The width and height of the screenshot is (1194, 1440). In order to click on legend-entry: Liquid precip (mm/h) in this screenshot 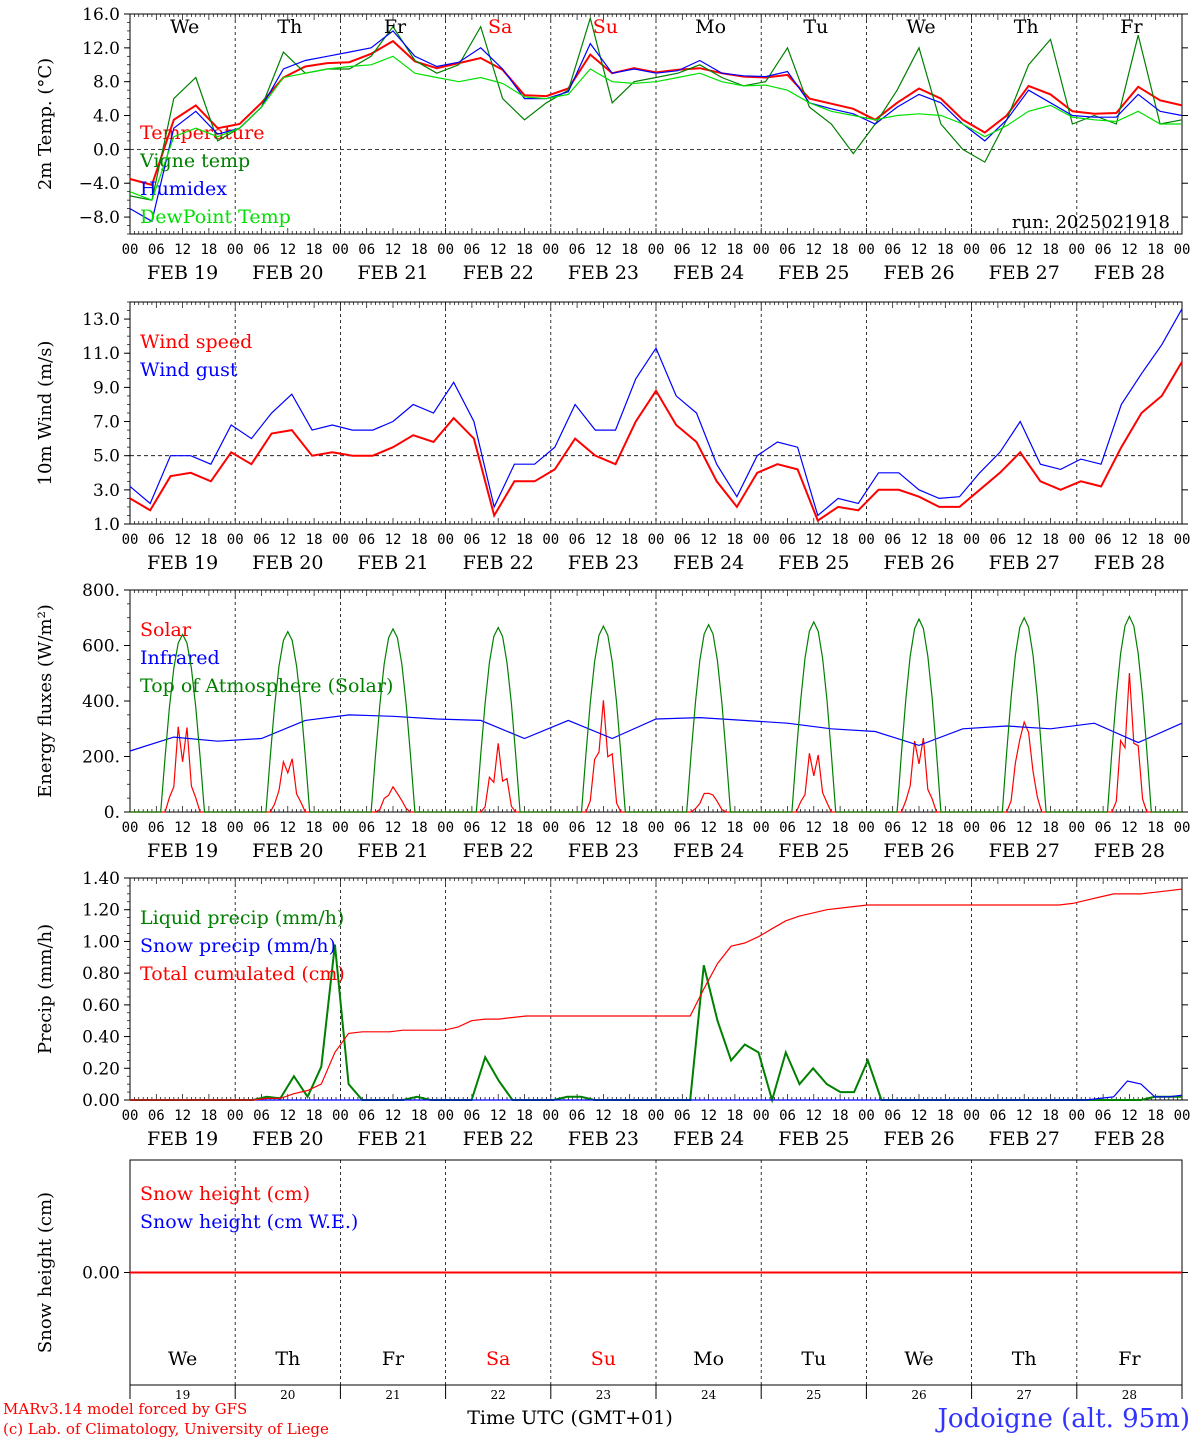, I will do `click(242, 918)`.